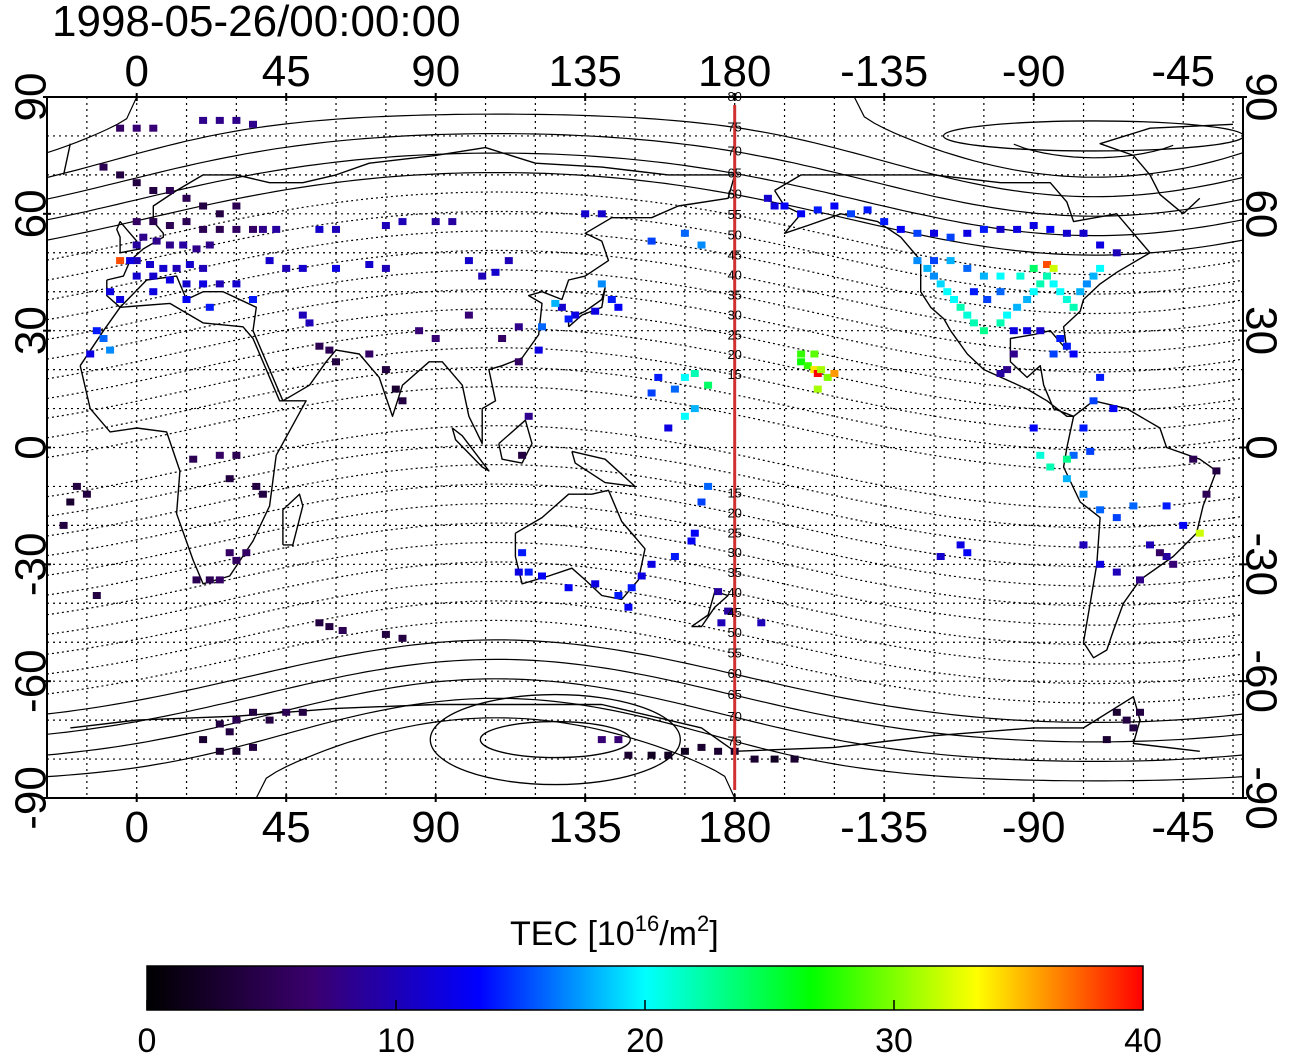 The image size is (1292, 1057). Describe the element at coordinates (734, 214) in the screenshot. I see `magnetic-latitude-label: 55` at that location.